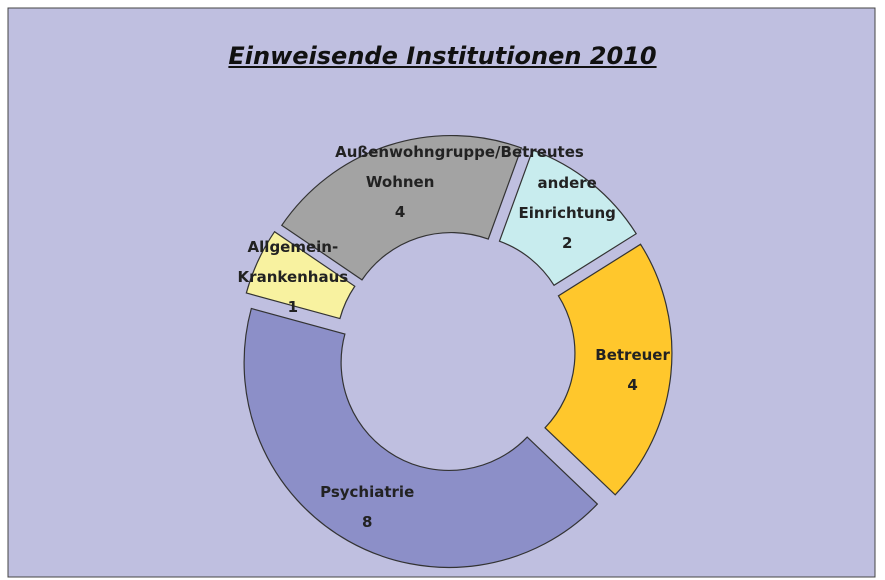 The image size is (885, 580). What do you see at coordinates (293, 262) in the screenshot?
I see `slice-label: Allgemein-Krankenhaus` at bounding box center [293, 262].